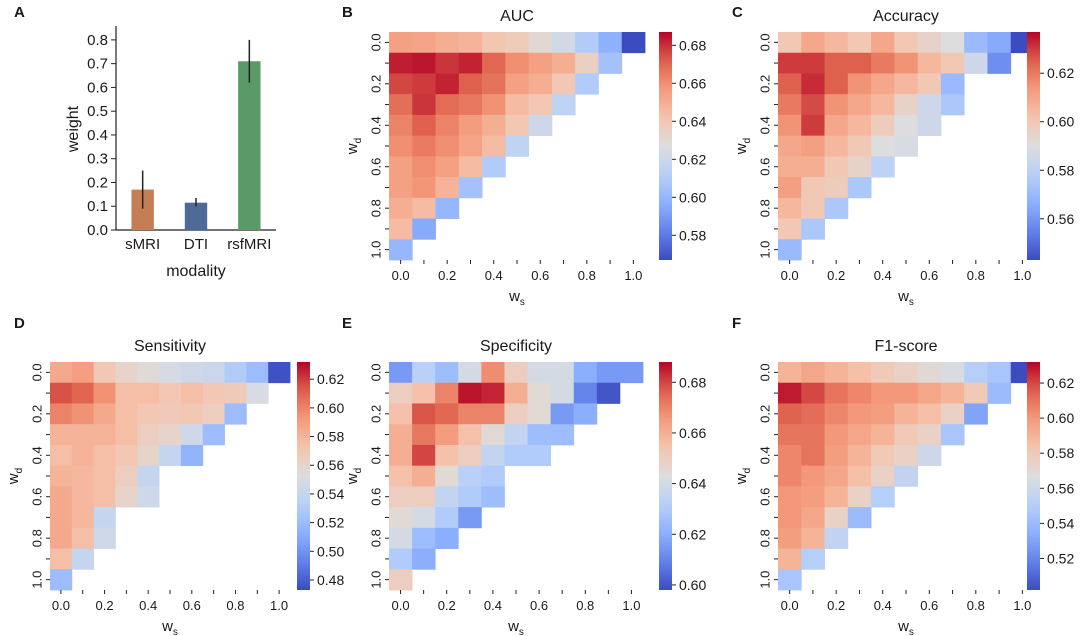  What do you see at coordinates (196, 216) in the screenshot?
I see `bar-DTI` at bounding box center [196, 216].